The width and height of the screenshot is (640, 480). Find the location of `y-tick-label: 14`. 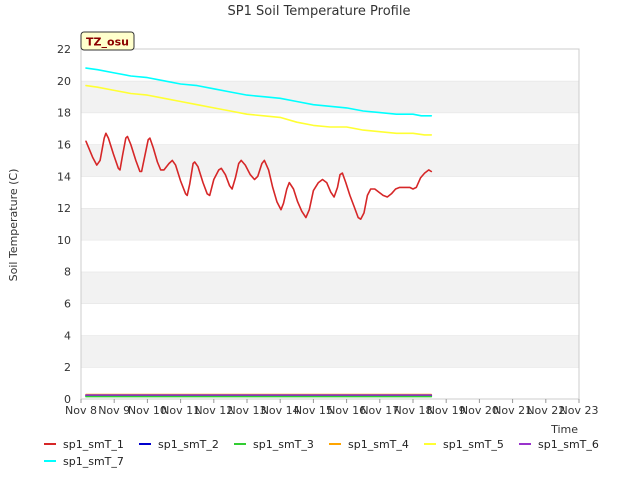

y-tick-label: 14 is located at coordinates (64, 176).